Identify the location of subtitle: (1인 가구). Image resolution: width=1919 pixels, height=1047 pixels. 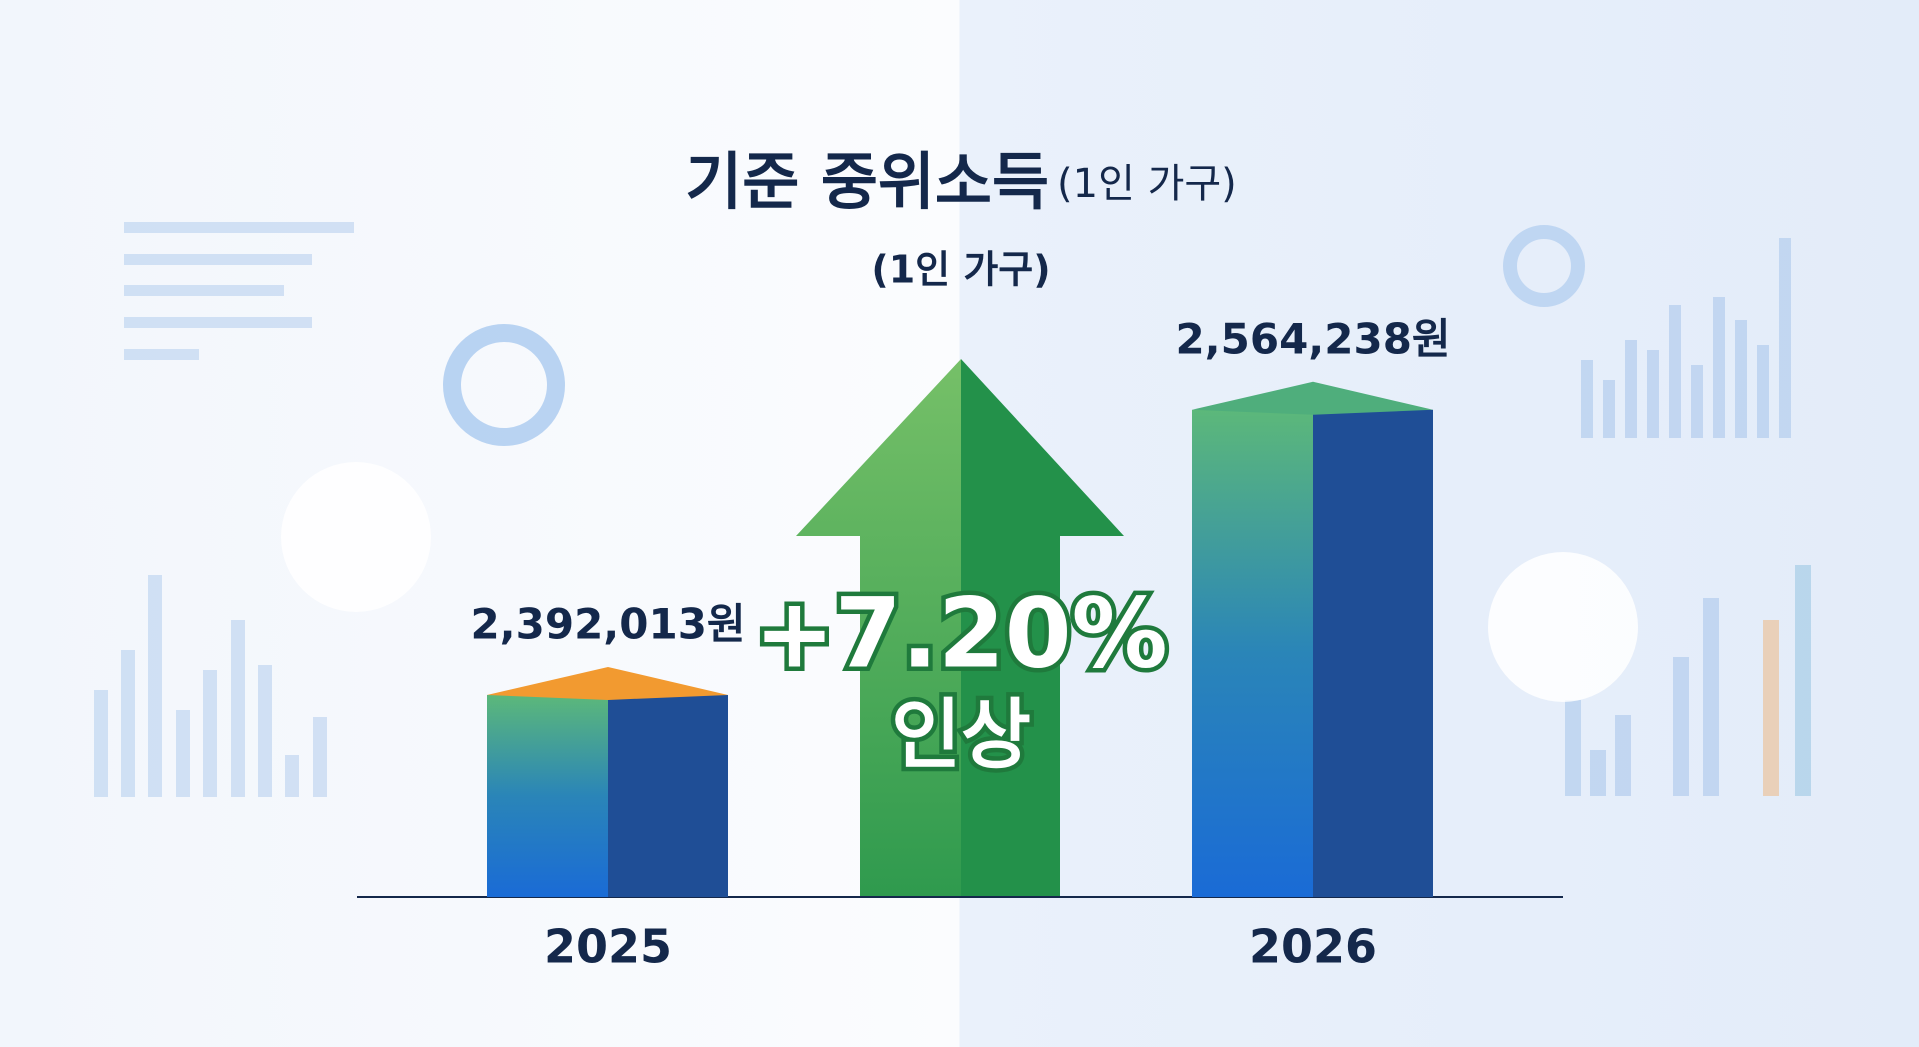
(960, 270).